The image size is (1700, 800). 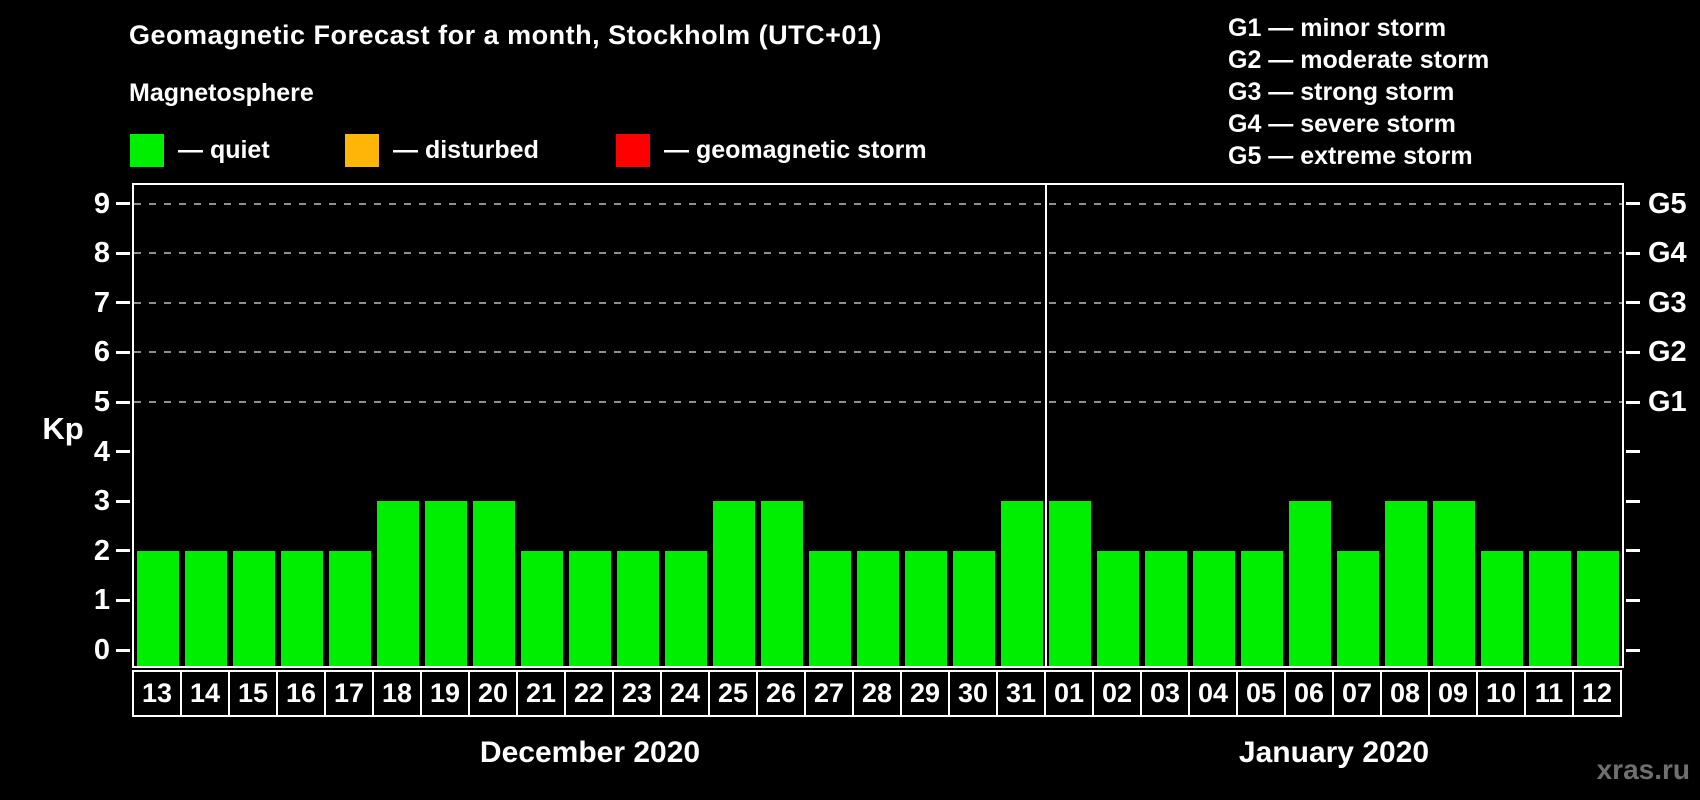 I want to click on date-cell: 25, so click(x=733, y=693).